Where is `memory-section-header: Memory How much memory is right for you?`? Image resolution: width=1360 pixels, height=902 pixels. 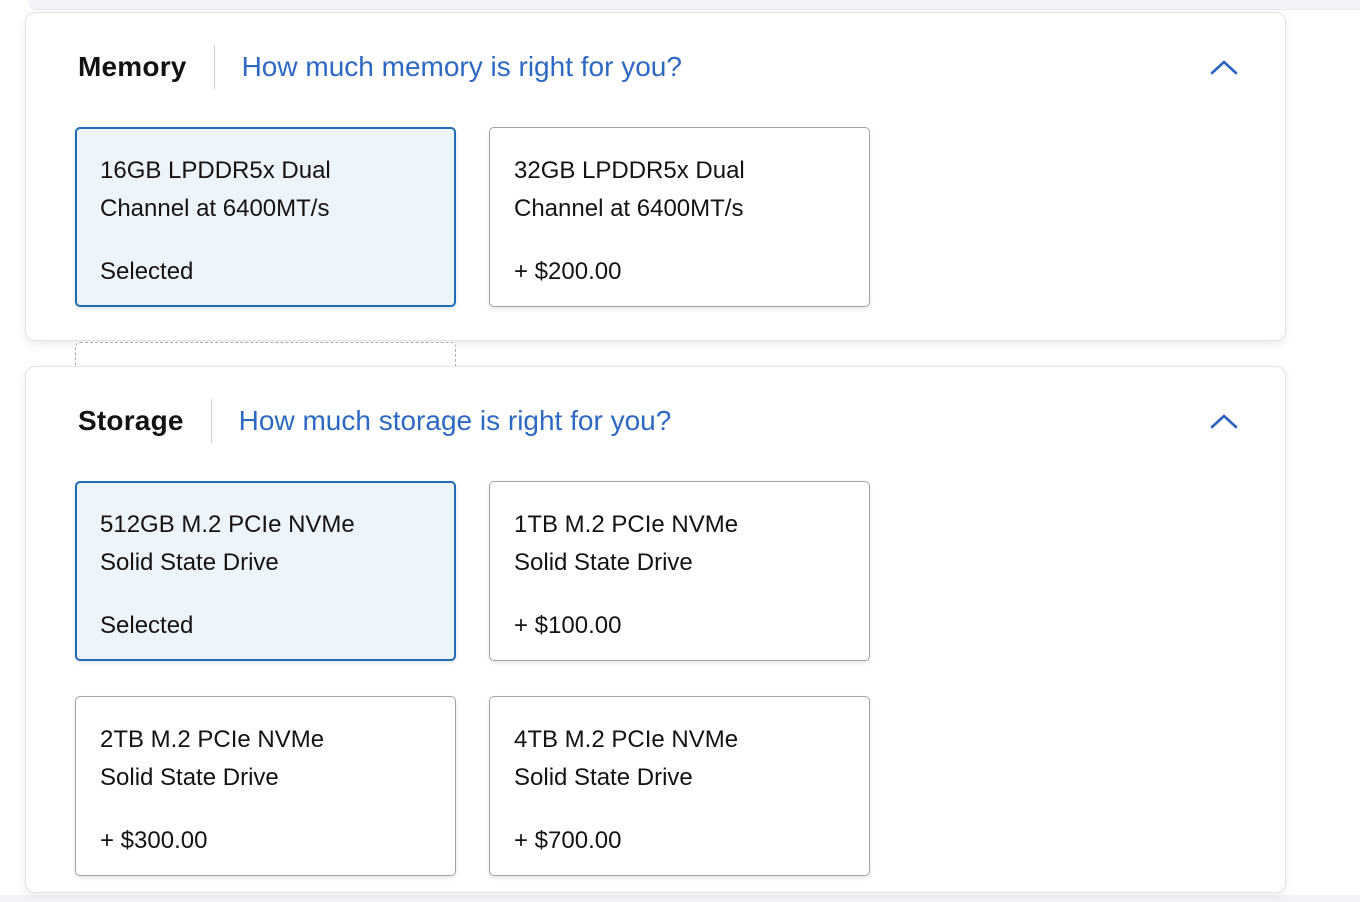 memory-section-header: Memory How much memory is right for you? is located at coordinates (655, 67).